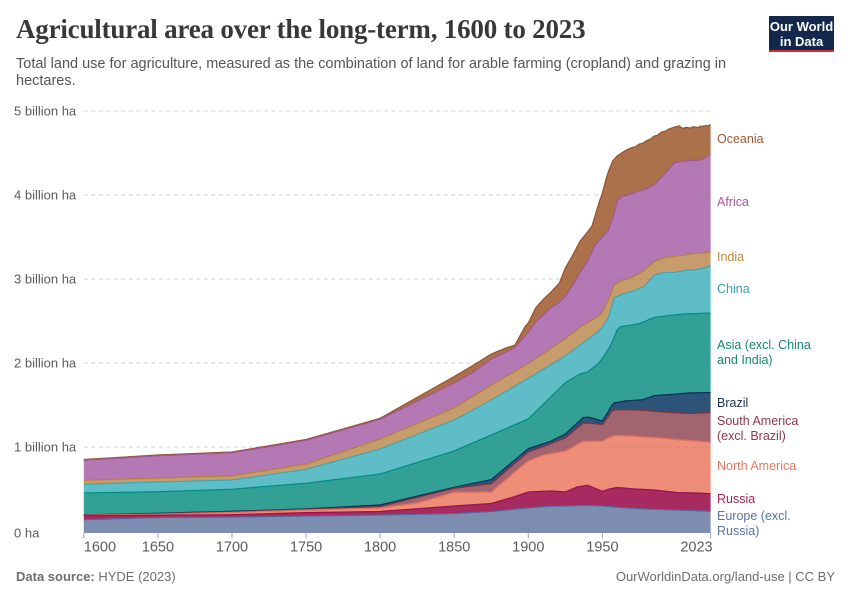 The image size is (850, 600). I want to click on svg-text: 4 billion ha, so click(45, 195).